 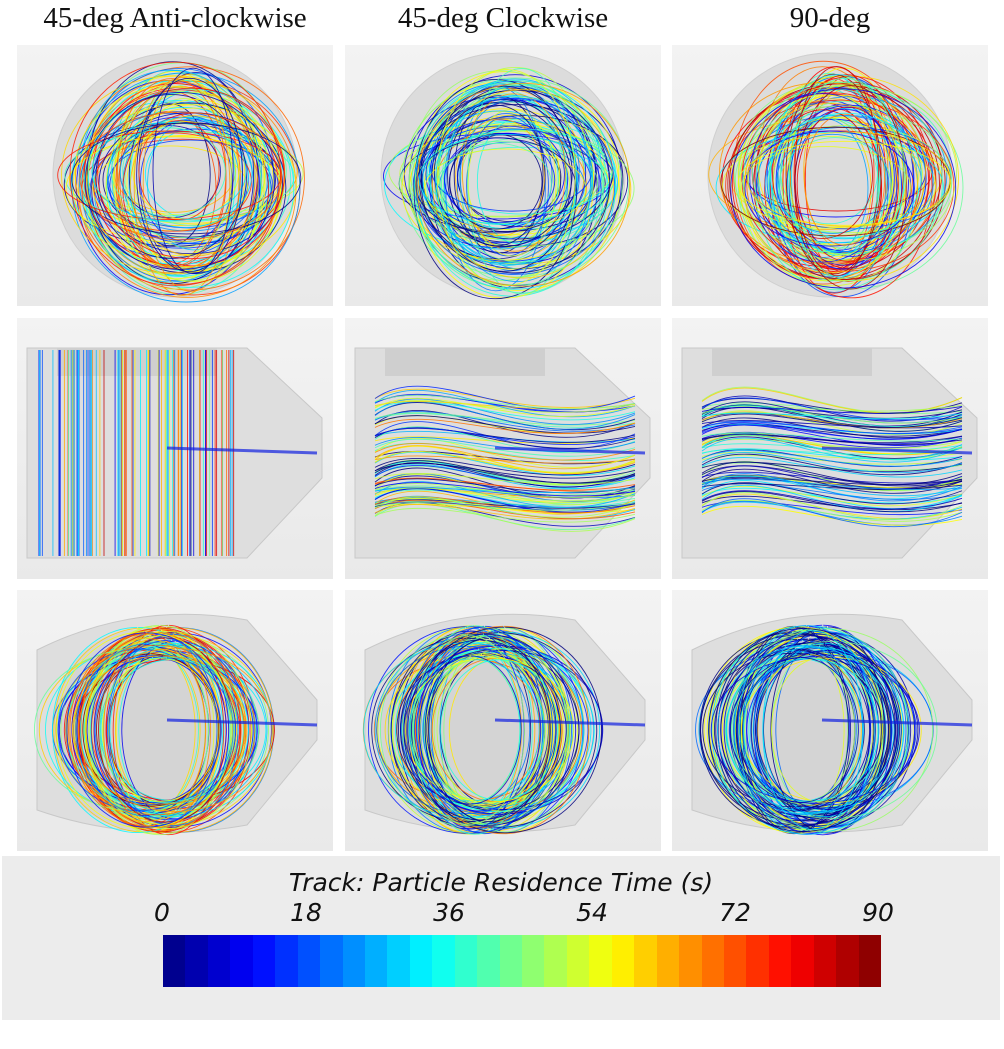 What do you see at coordinates (162, 912) in the screenshot?
I see `colorbar-tick: 0` at bounding box center [162, 912].